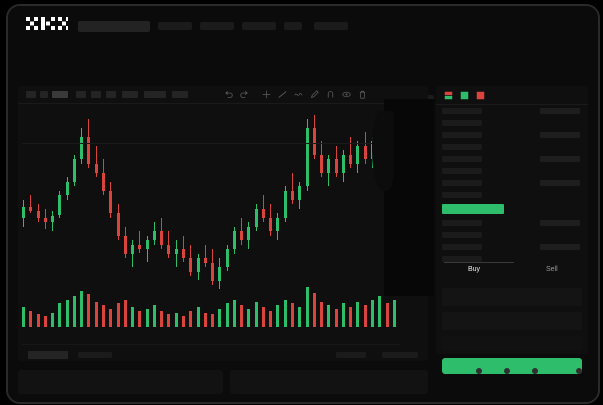  Describe the element at coordinates (298, 94) in the screenshot. I see `wave-icon` at that location.